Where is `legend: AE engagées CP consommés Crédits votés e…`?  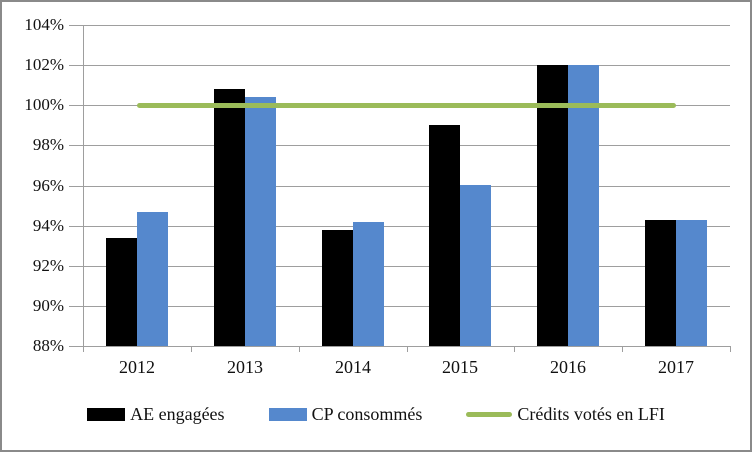
legend: AE engagées CP consommés Crédits votés e… is located at coordinates (376, 414).